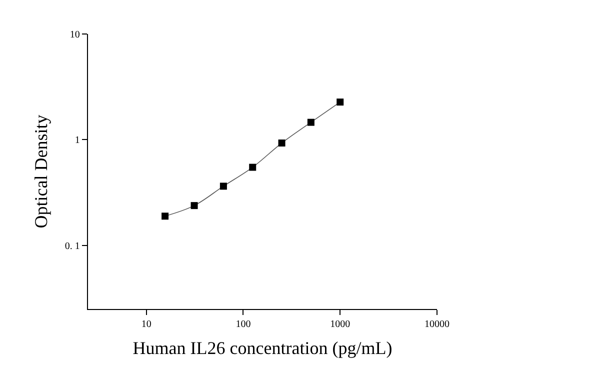 The height and width of the screenshot is (374, 594). I want to click on x-tick-label: 10000, so click(437, 324).